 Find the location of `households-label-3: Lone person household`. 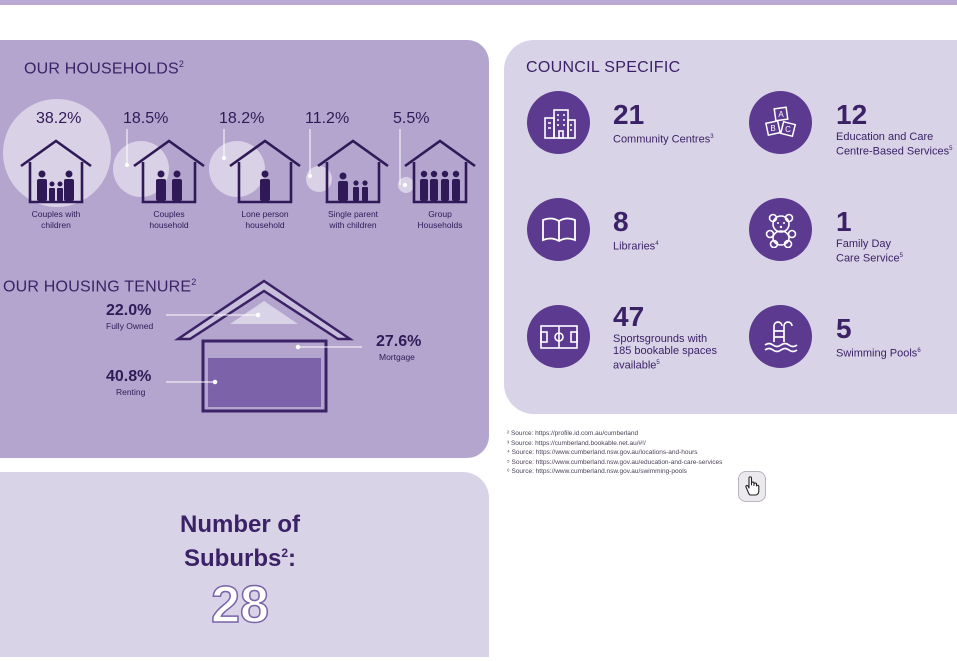

households-label-3: Lone person household is located at coordinates (265, 219).